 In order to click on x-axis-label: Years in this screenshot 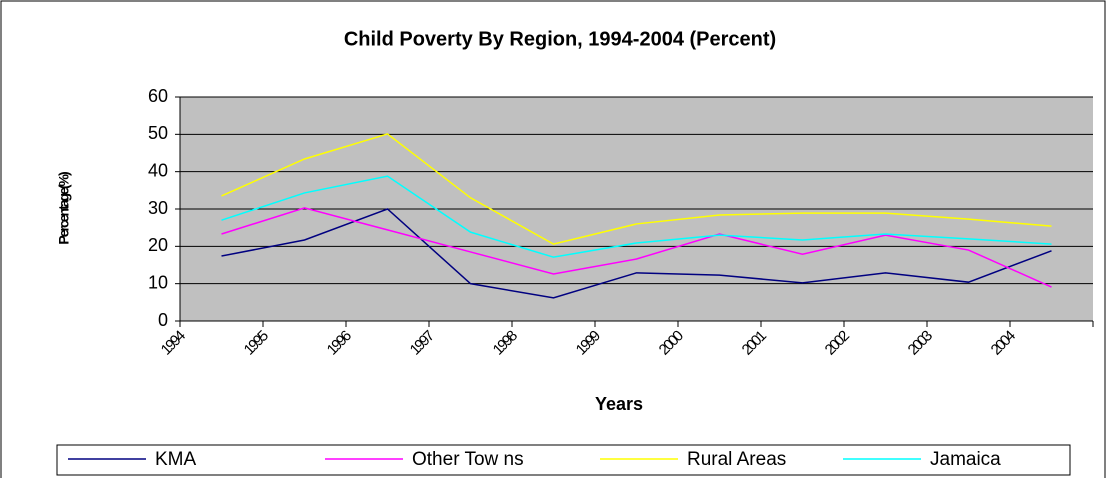, I will do `click(619, 404)`.